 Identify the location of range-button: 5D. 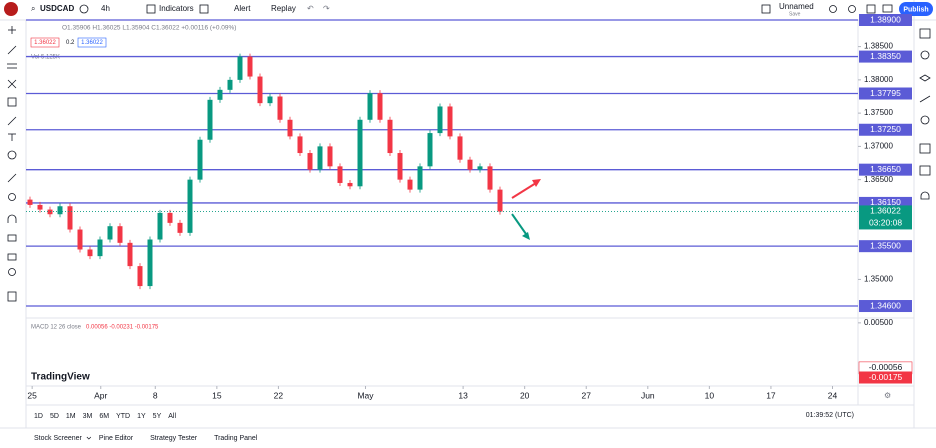
(54, 416).